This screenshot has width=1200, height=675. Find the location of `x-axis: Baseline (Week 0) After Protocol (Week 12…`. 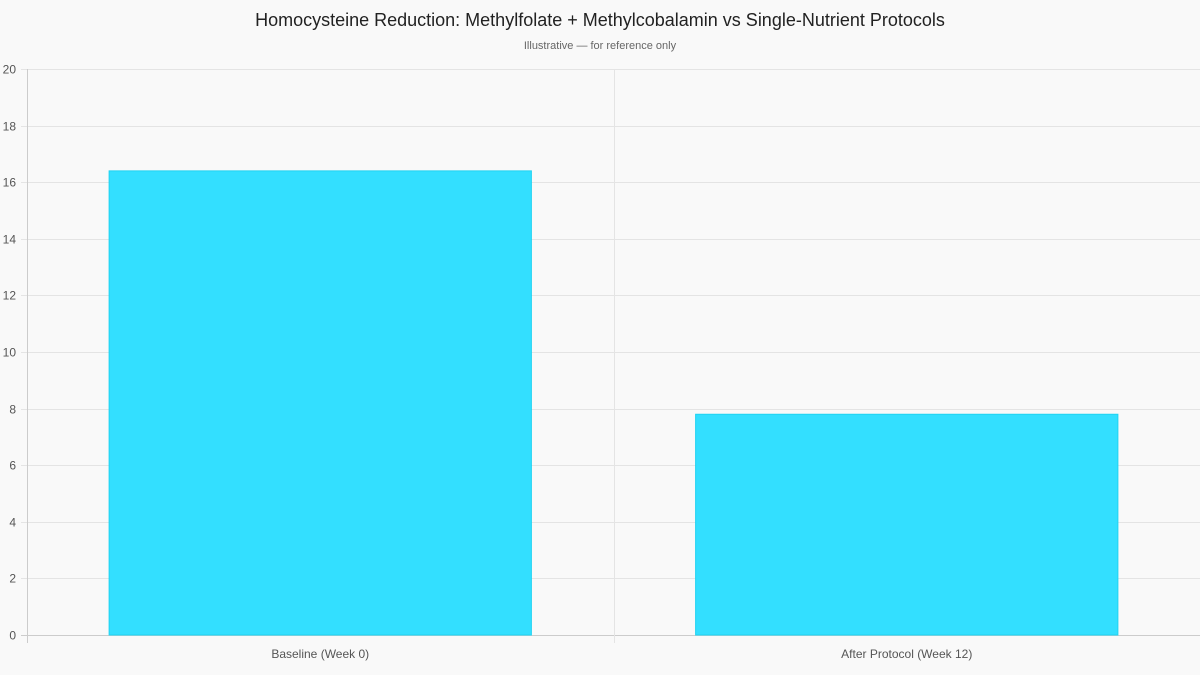

x-axis: Baseline (Week 0) After Protocol (Week 12… is located at coordinates (621, 654).